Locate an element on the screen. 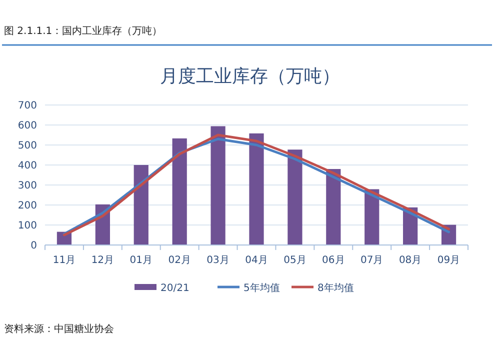 This screenshot has height=362, width=500. y-tick-label: 500 is located at coordinates (27, 146).